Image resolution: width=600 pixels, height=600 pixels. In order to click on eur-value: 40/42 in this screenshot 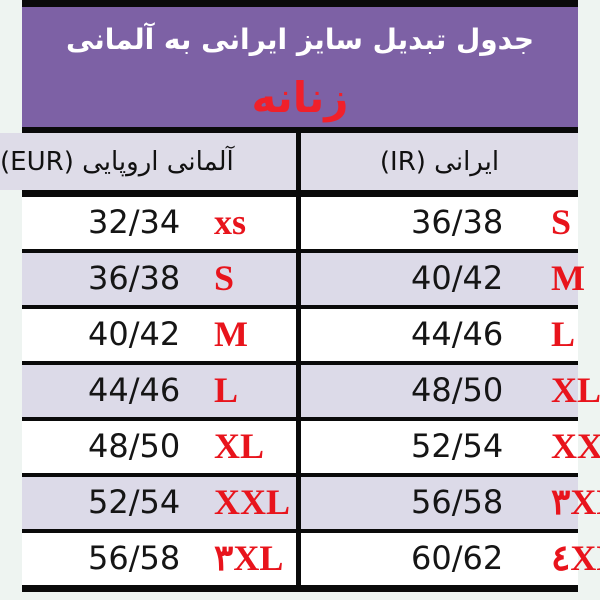, I will do `click(134, 334)`.